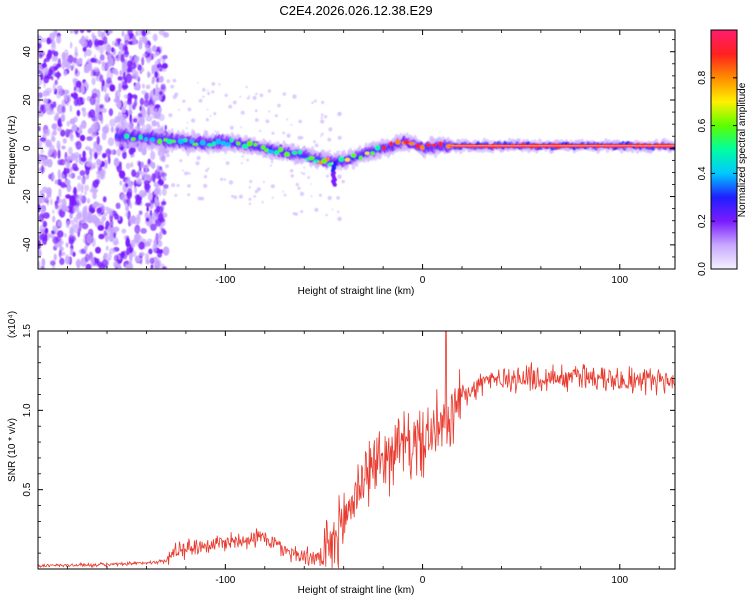  I want to click on colorbar-tick-label: 0.0, so click(702, 269).